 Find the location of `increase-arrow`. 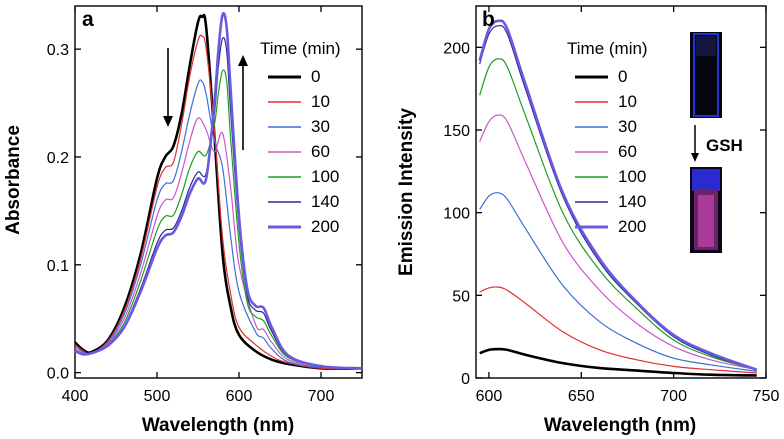

increase-arrow is located at coordinates (243, 102).